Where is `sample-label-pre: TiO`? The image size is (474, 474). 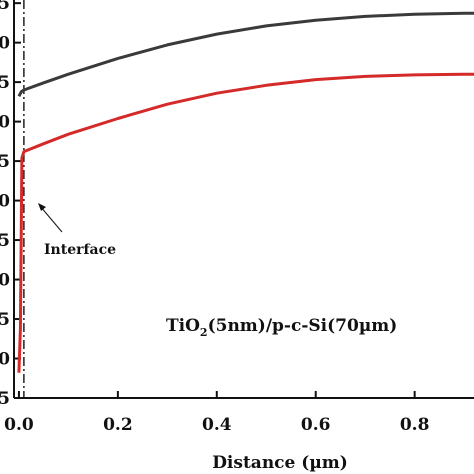
sample-label-pre: TiO is located at coordinates (183, 326).